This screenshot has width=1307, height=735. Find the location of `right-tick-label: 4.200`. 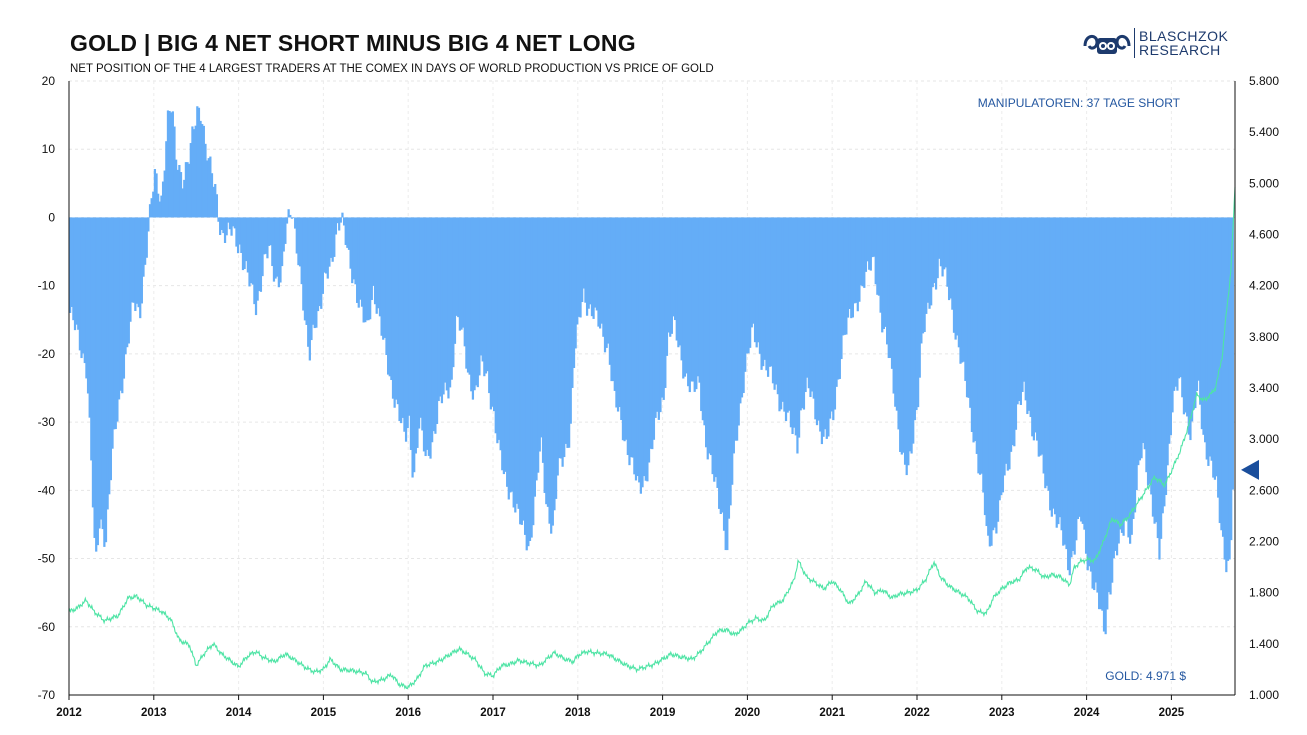

right-tick-label: 4.200 is located at coordinates (1264, 286).